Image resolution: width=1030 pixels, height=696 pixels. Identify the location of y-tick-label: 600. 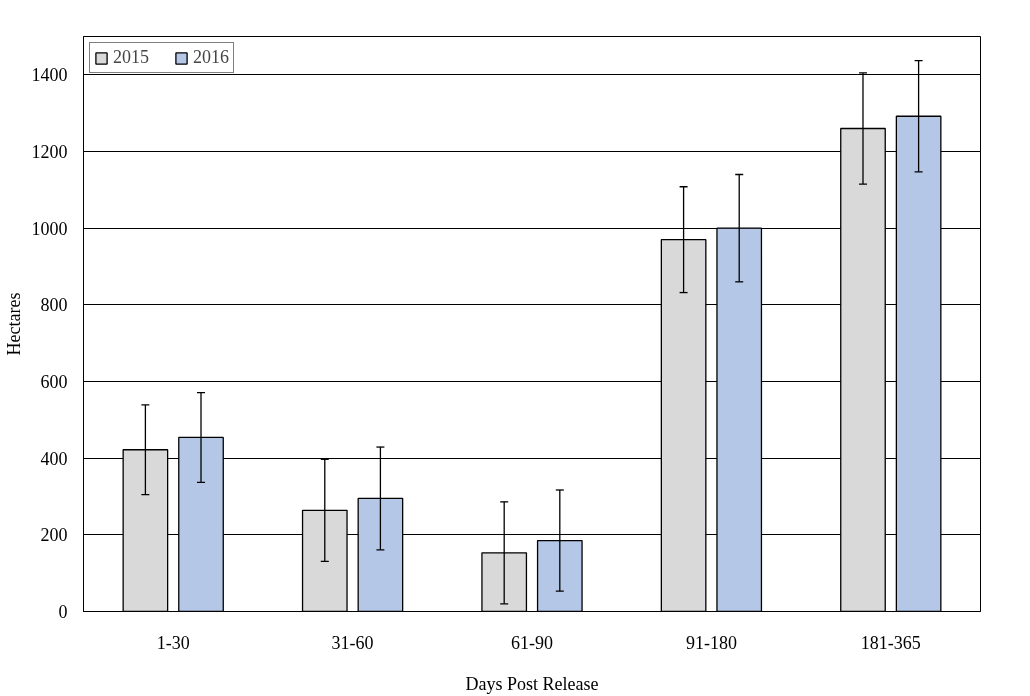
(54, 382).